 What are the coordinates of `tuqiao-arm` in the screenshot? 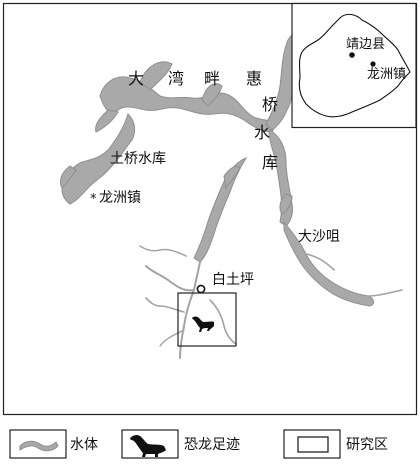 It's located at (98, 159).